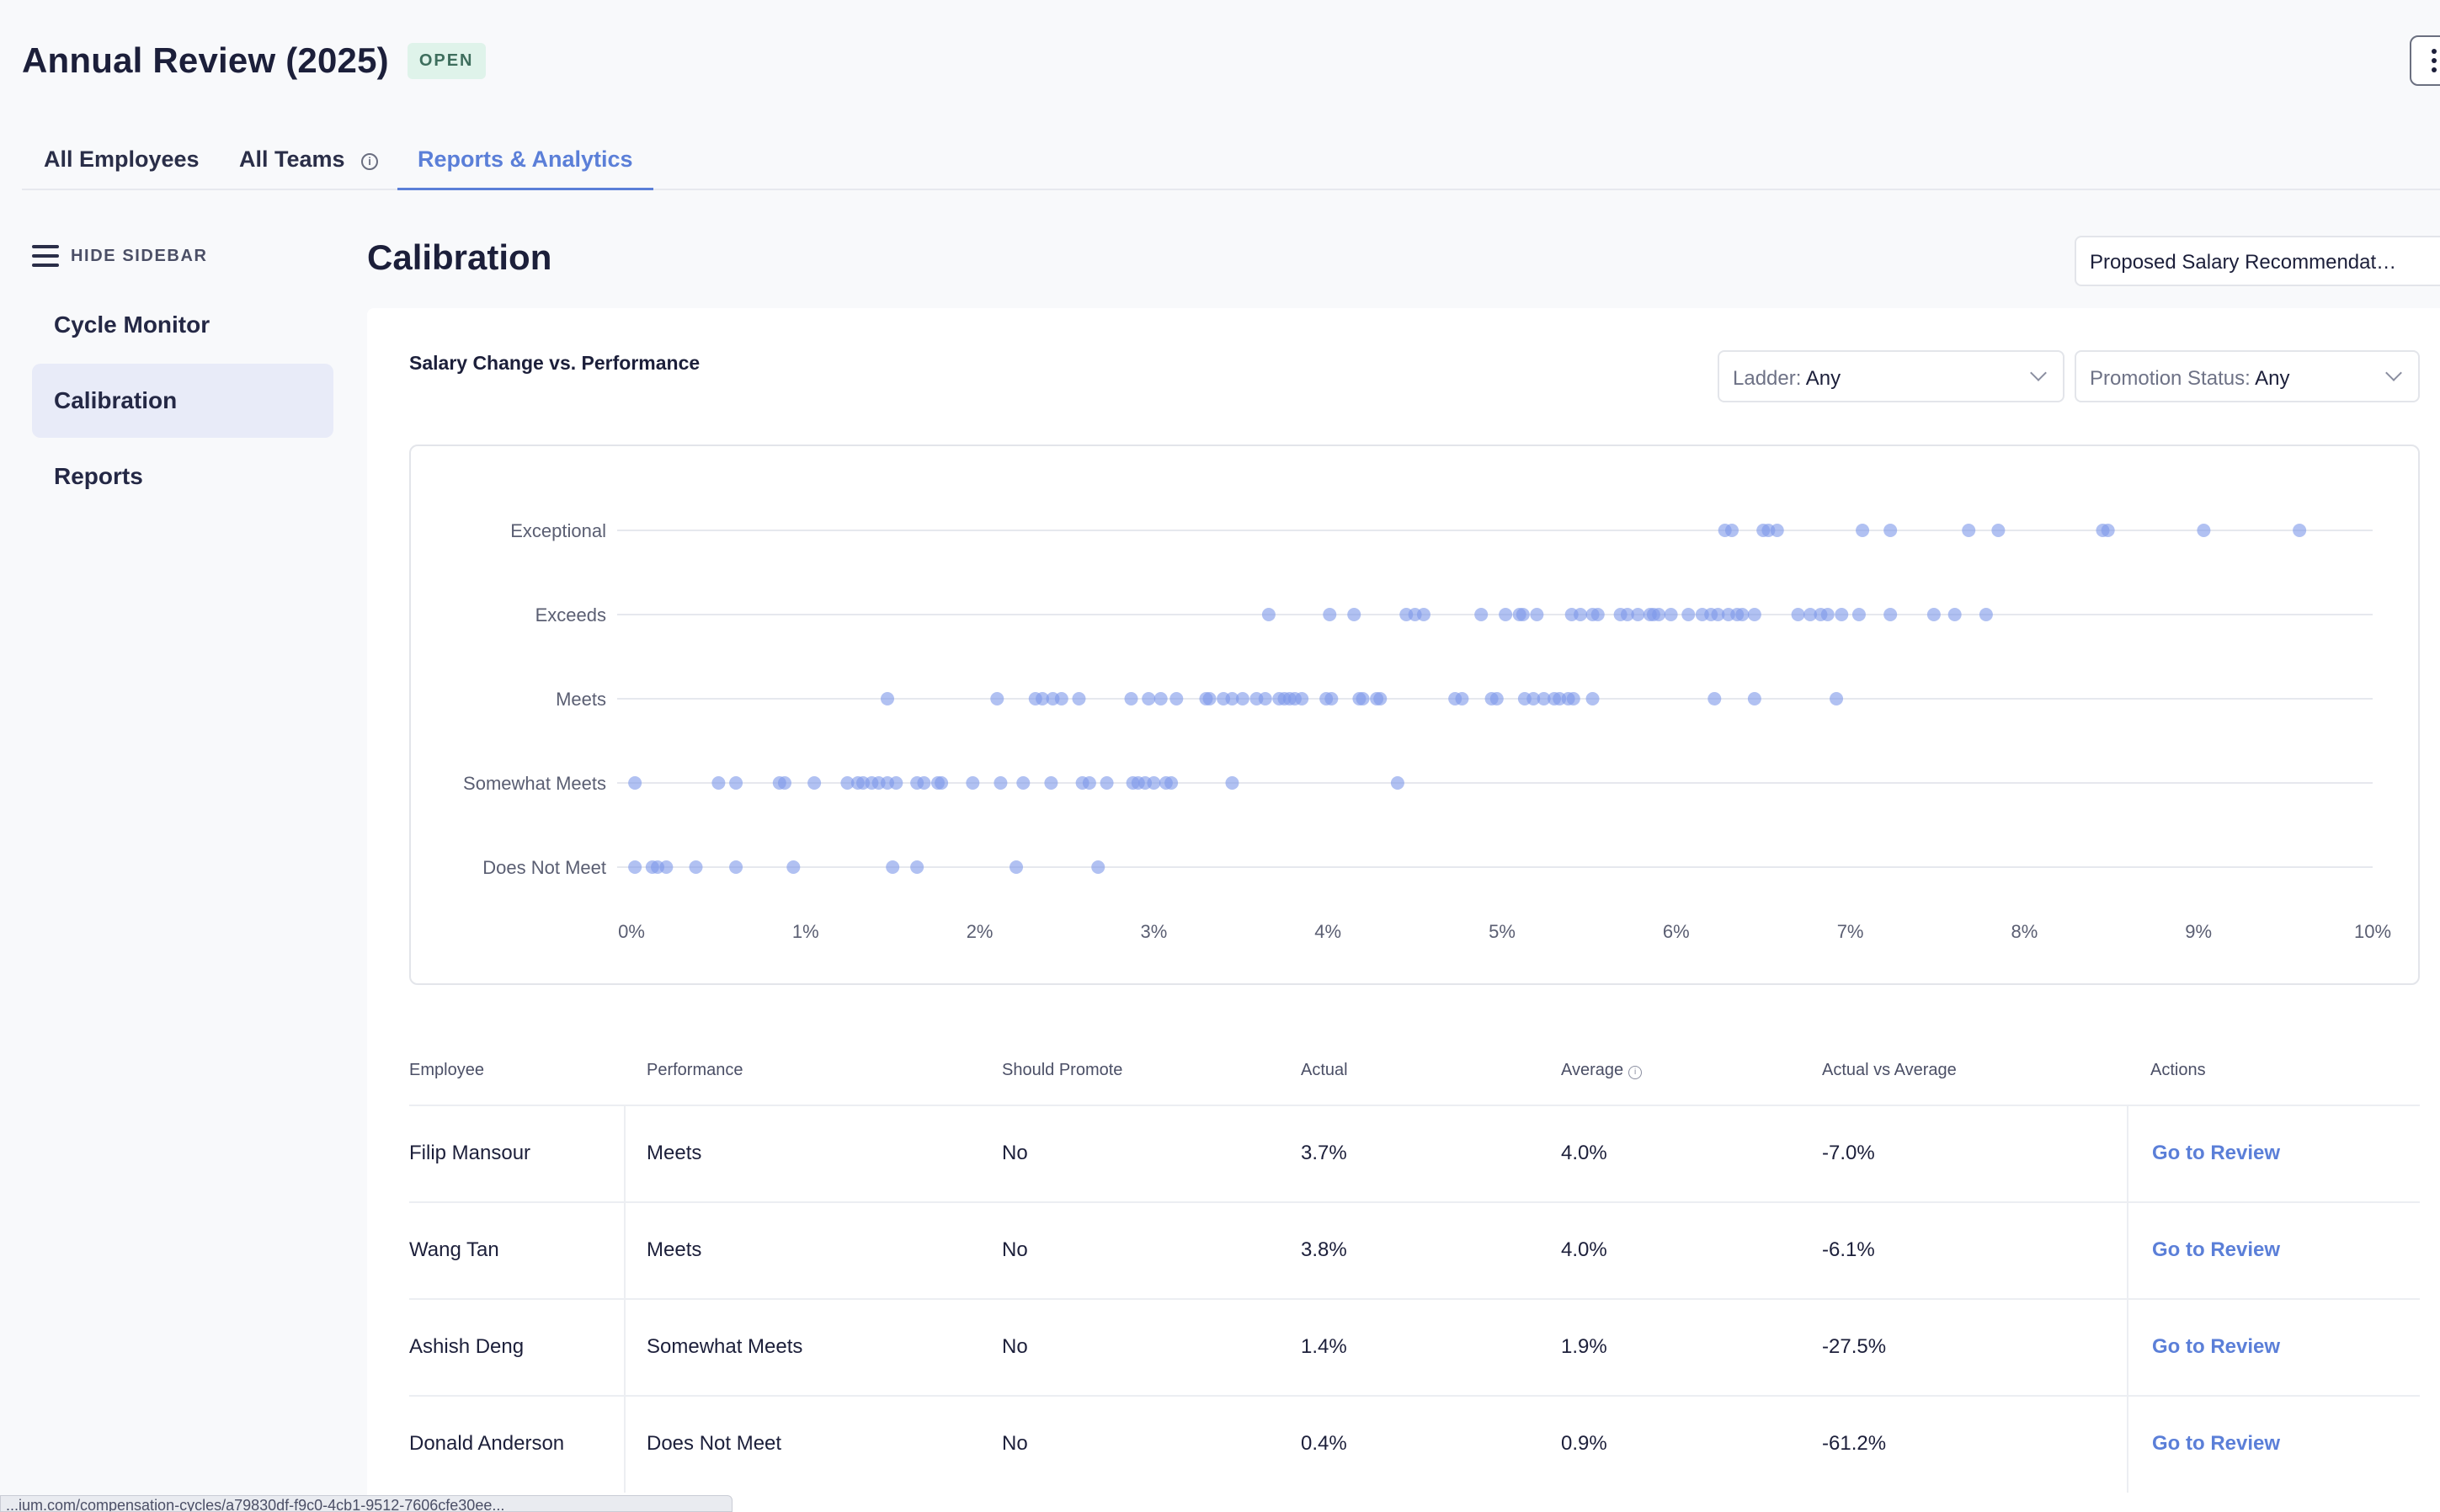  Describe the element at coordinates (1324, 1070) in the screenshot. I see `column-header-actual: Actual` at that location.